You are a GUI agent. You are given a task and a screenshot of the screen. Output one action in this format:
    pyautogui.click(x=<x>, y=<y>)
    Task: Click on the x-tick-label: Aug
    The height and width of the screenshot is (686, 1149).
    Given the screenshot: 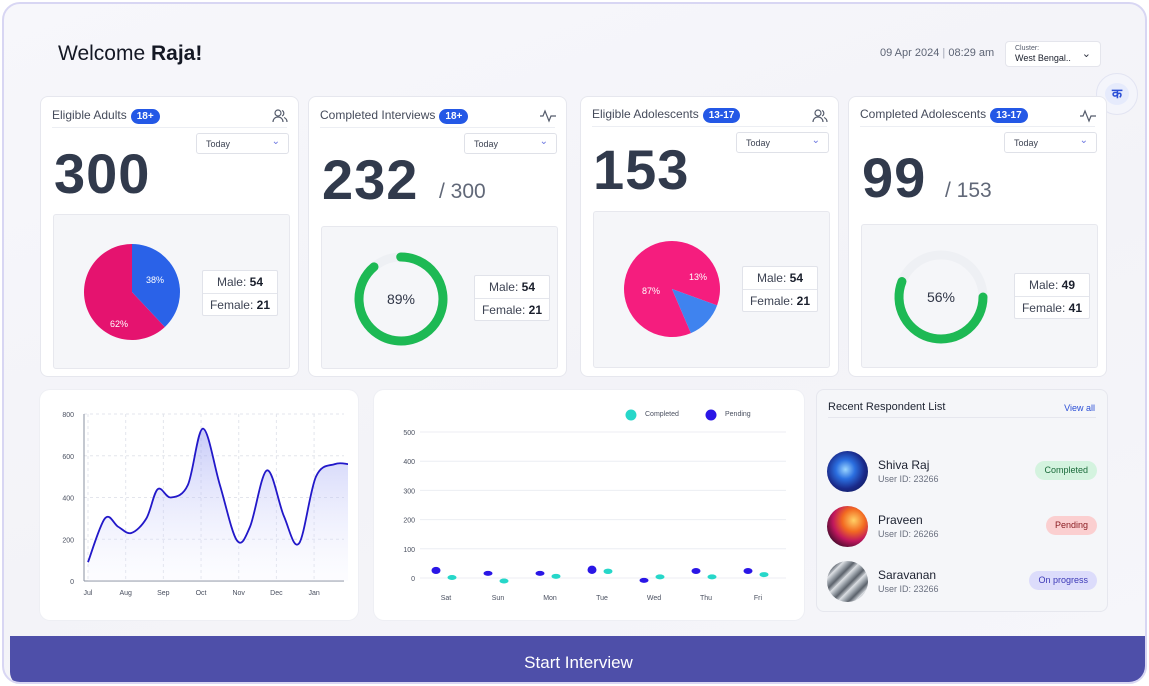 What is the action you would take?
    pyautogui.click(x=125, y=593)
    